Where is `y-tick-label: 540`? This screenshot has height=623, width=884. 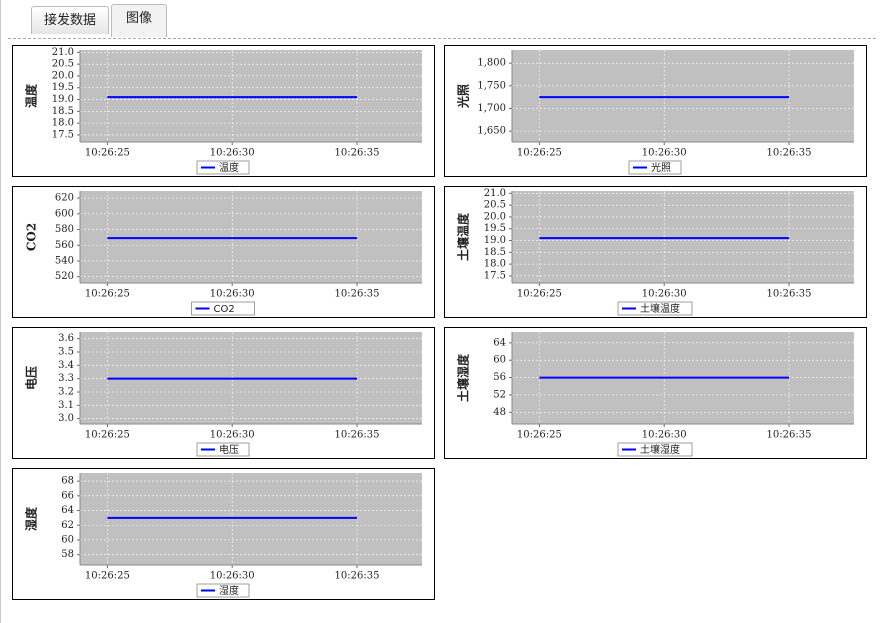 y-tick-label: 540 is located at coordinates (64, 260).